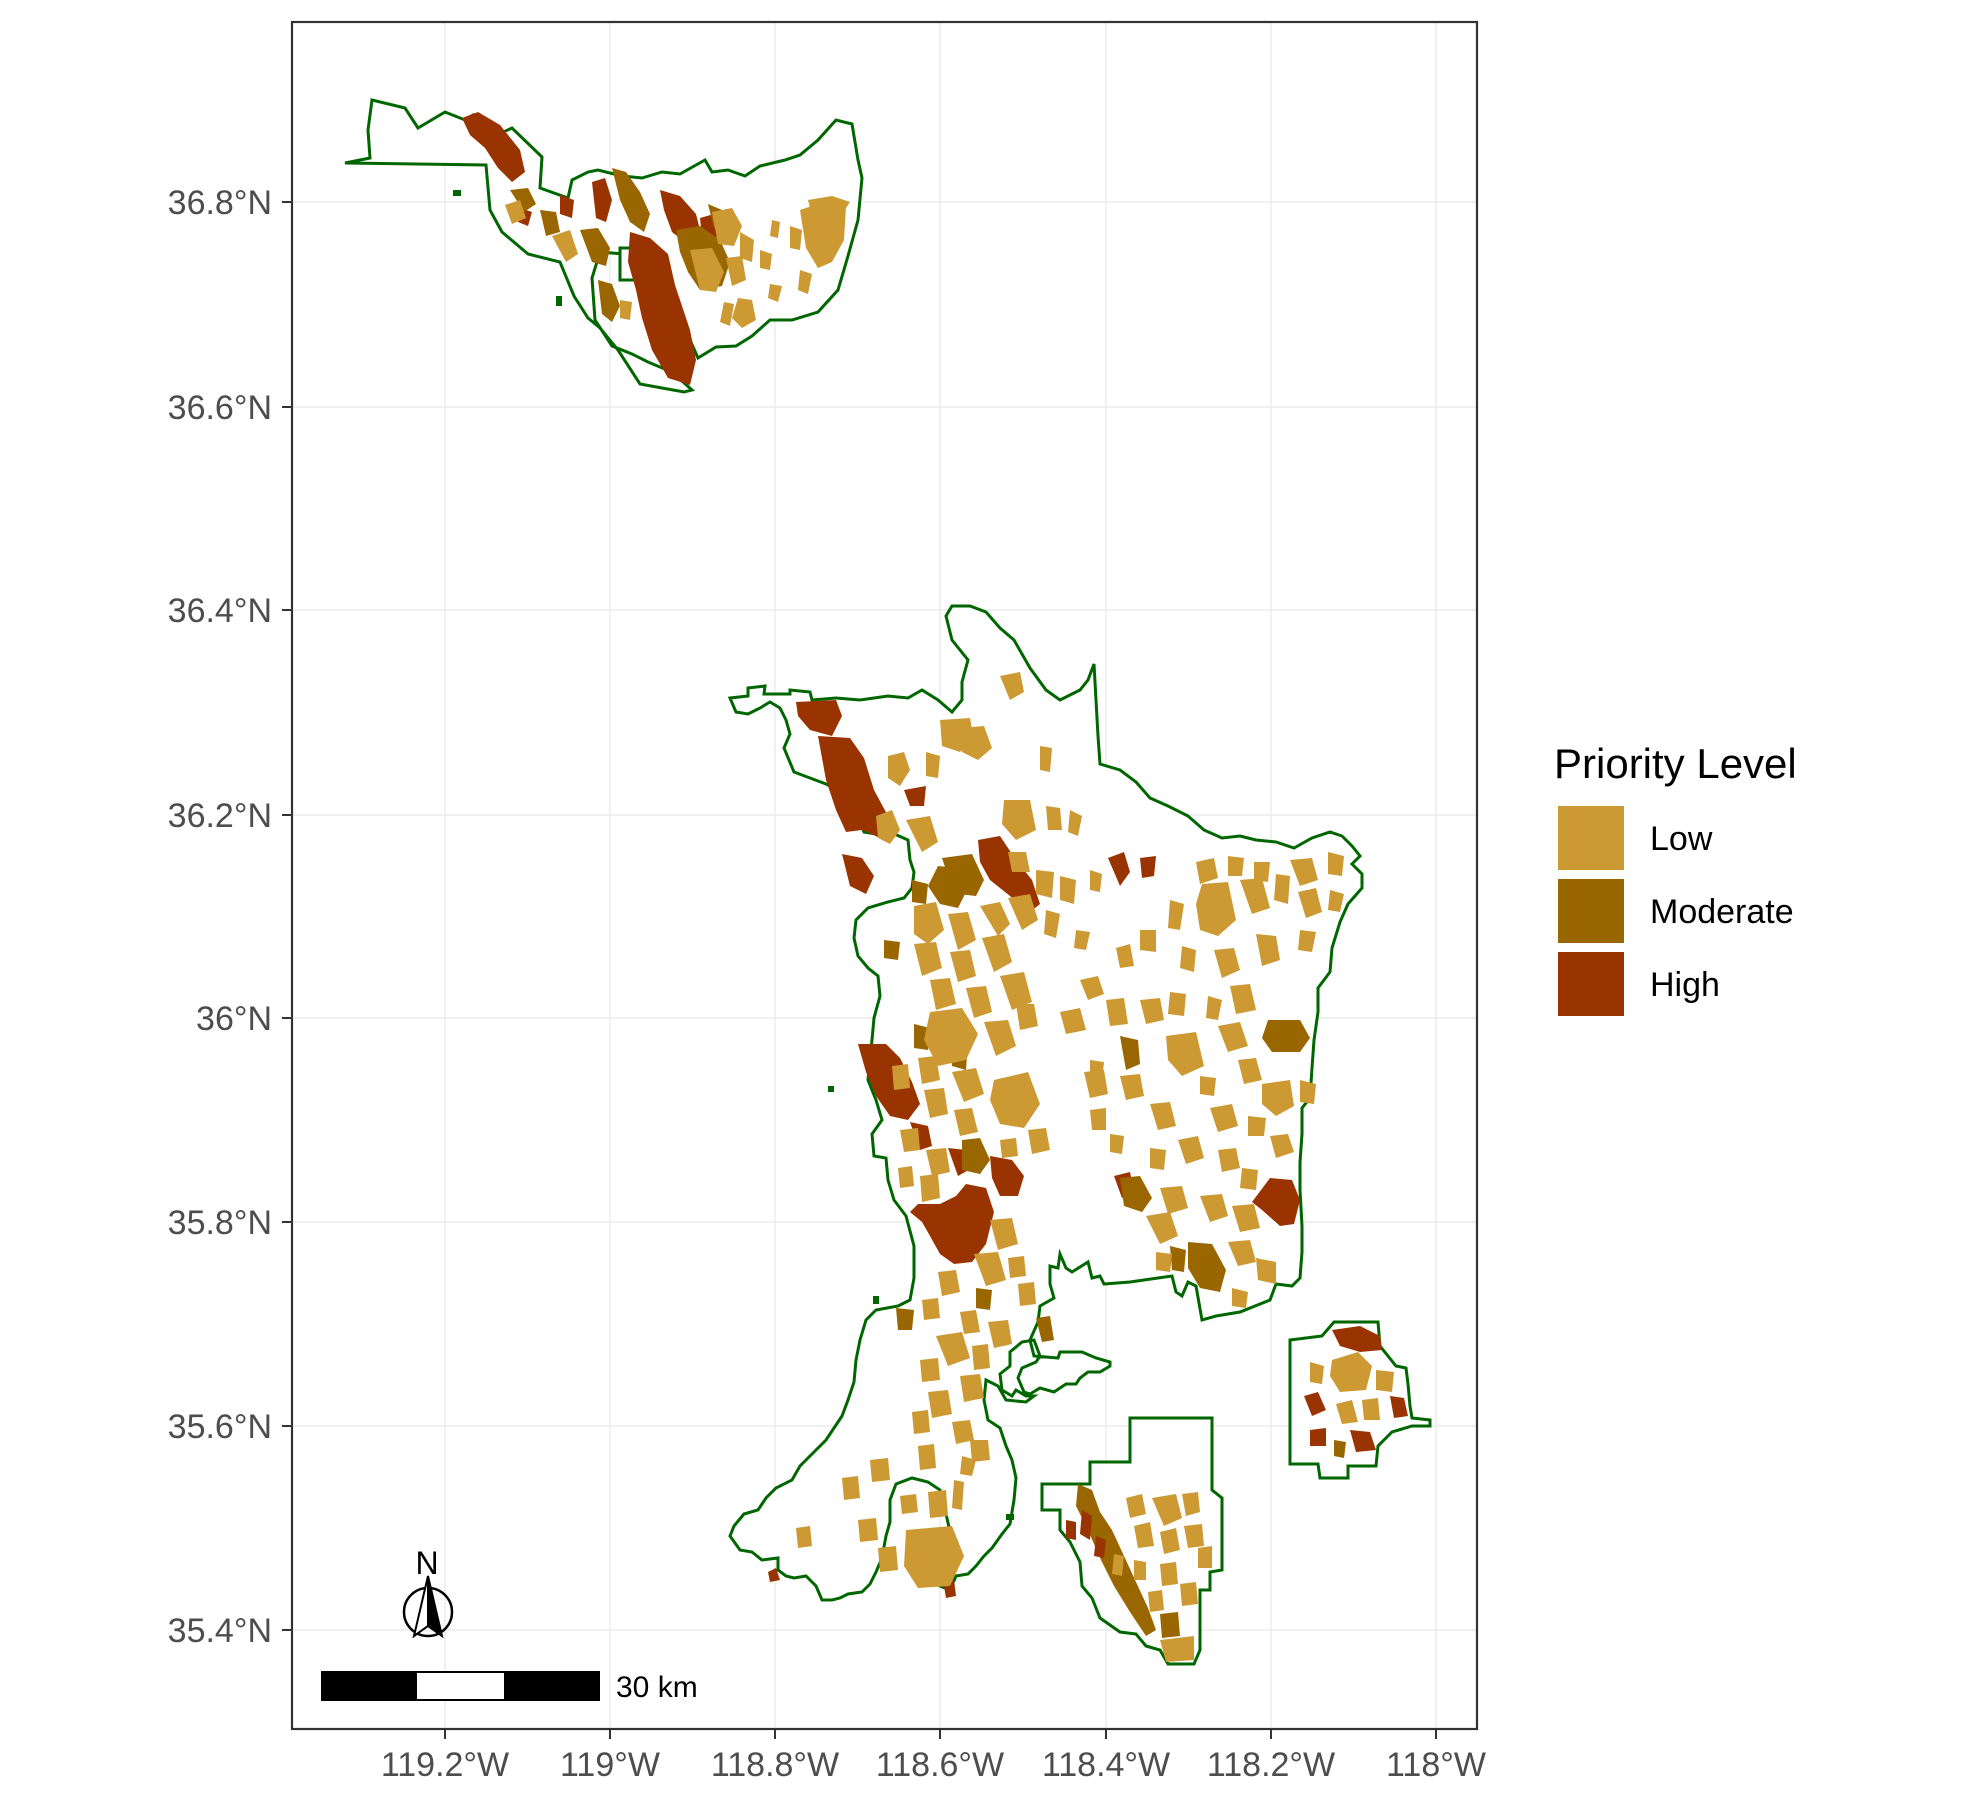 The image size is (1980, 1800). Describe the element at coordinates (656, 248) in the screenshot. I see `priority-patches-north` at that location.